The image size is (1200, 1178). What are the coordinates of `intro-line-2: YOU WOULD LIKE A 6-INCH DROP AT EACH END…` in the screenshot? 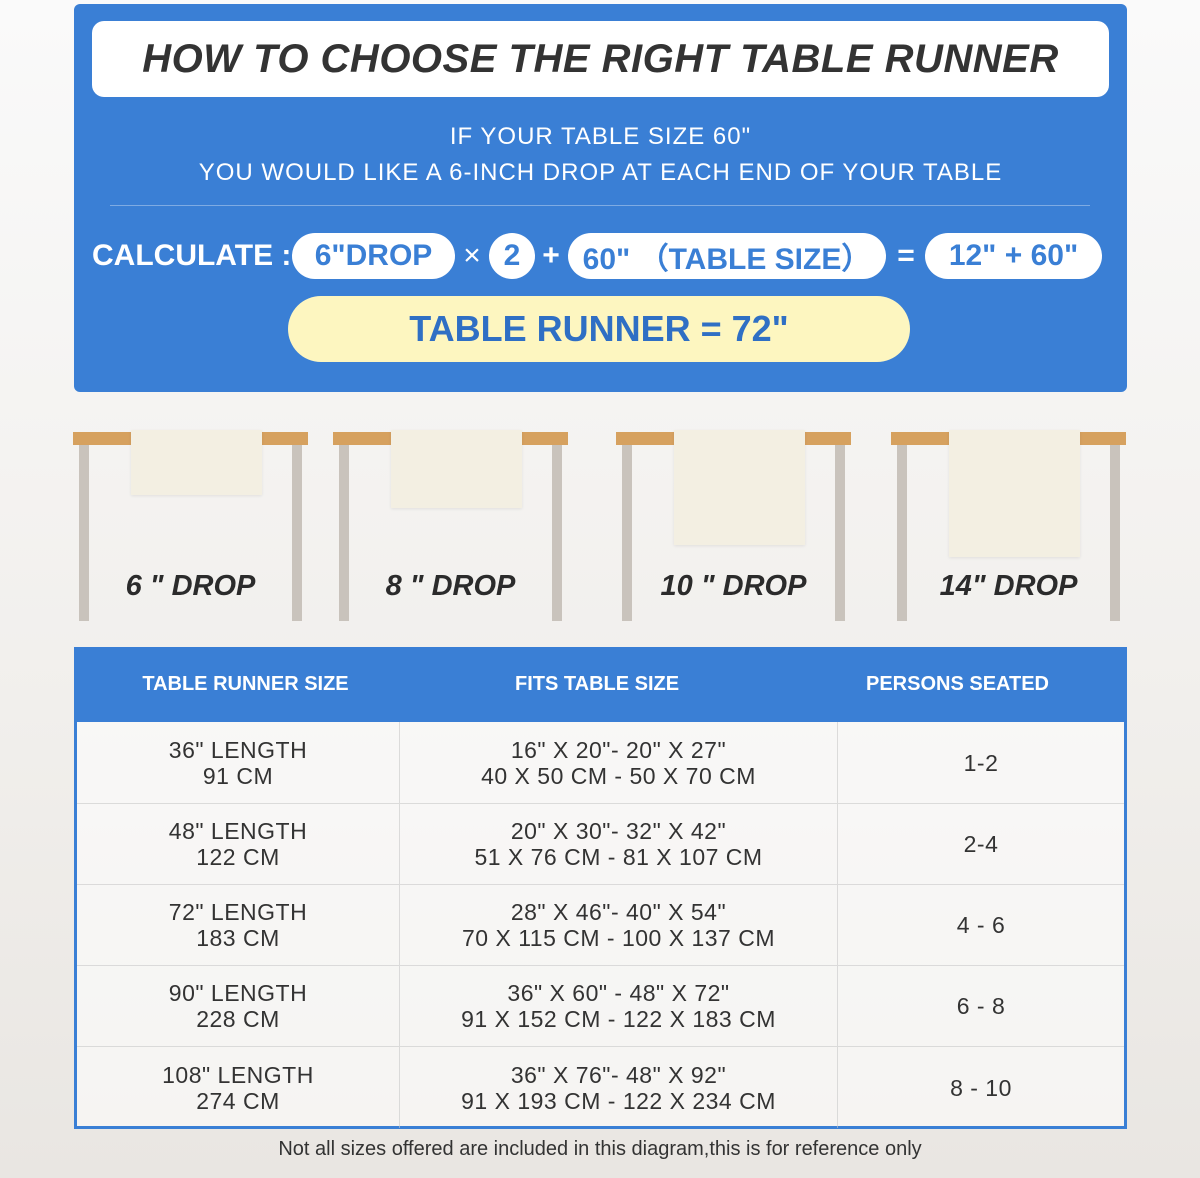 It's located at (600, 172).